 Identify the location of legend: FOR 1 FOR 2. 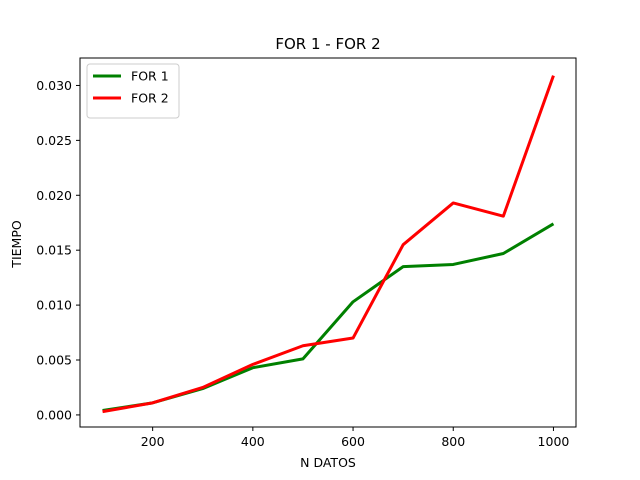
(133, 91).